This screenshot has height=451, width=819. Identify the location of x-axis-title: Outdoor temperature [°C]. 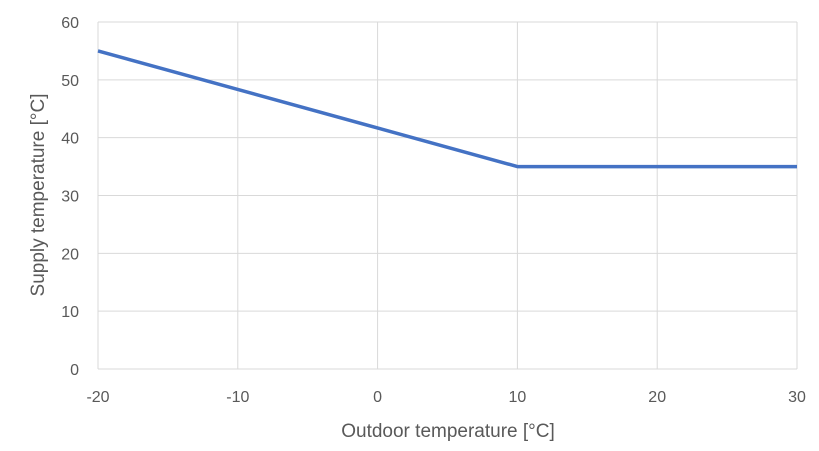
(448, 431).